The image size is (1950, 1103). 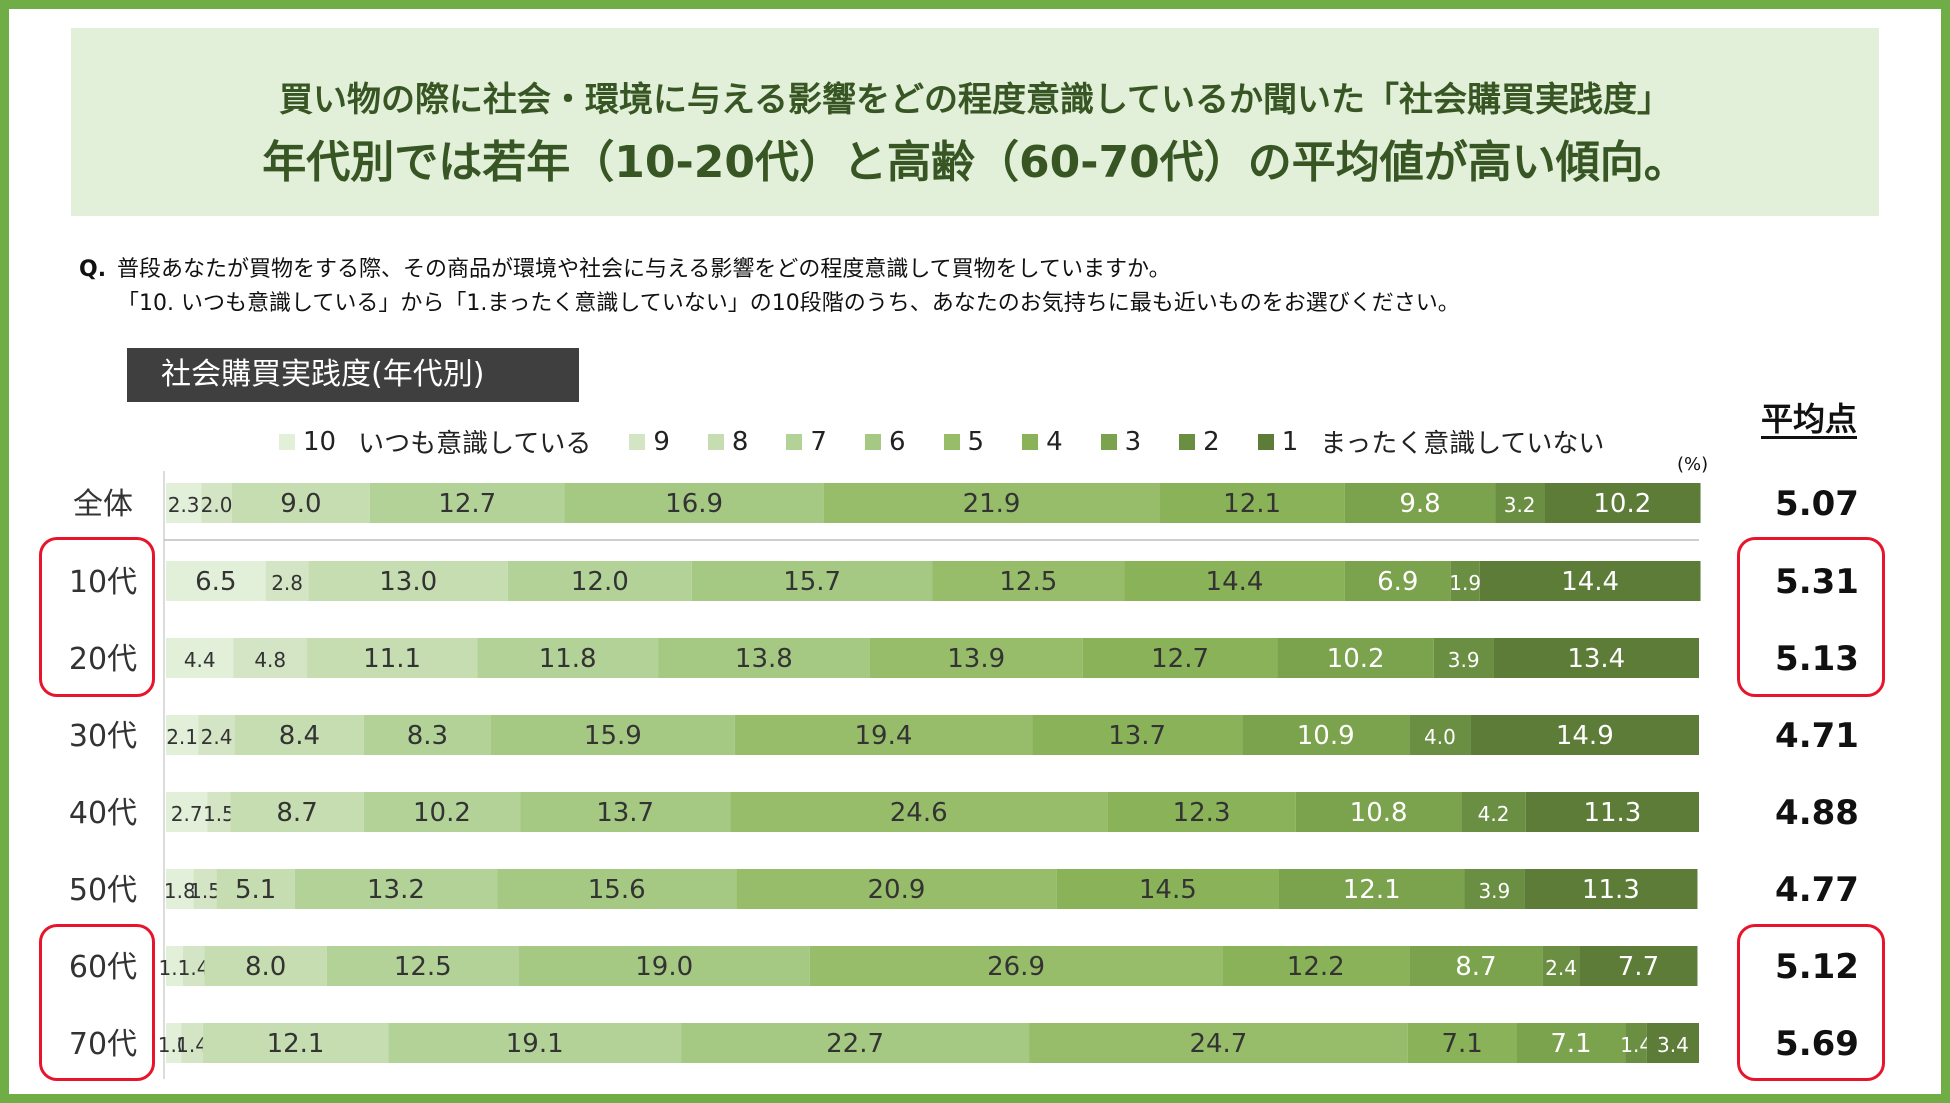 I want to click on data-label-1-1: 14.4, so click(x=1590, y=582).